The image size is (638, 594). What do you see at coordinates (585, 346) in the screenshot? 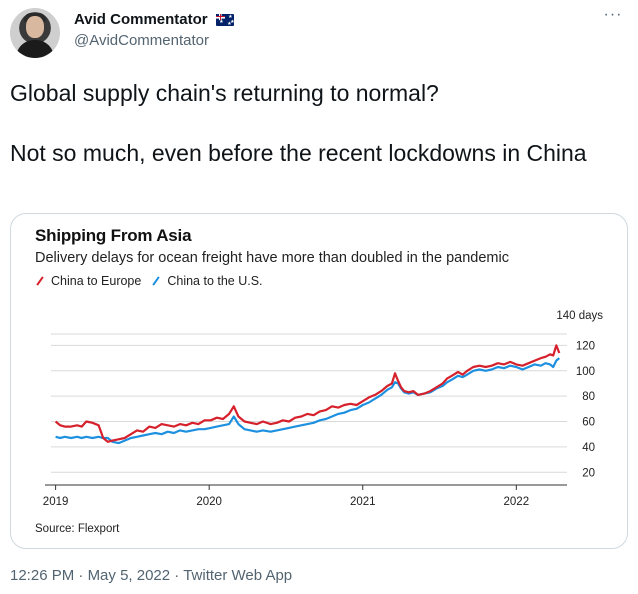
I see `y-tick-label: 120` at bounding box center [585, 346].